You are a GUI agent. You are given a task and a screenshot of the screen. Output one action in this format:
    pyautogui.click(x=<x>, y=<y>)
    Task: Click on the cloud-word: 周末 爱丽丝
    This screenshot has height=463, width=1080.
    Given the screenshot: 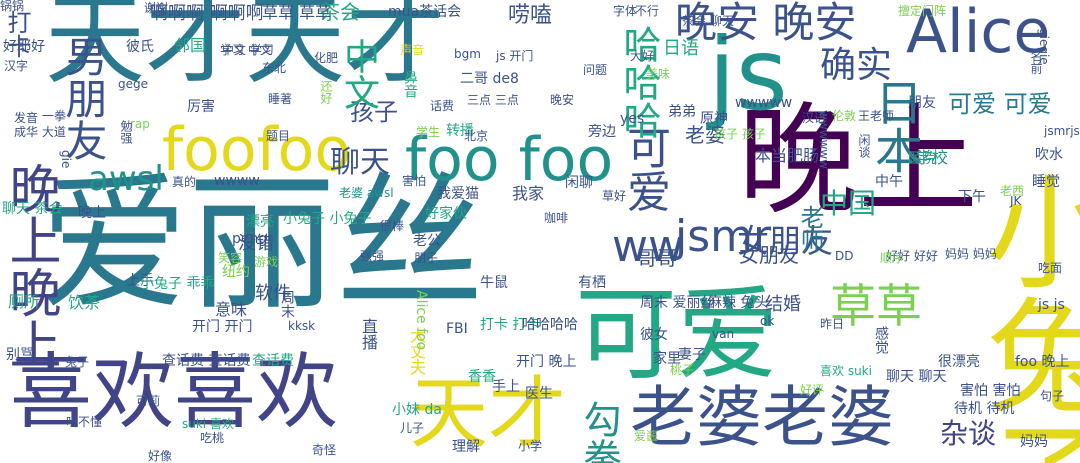 What is the action you would take?
    pyautogui.click(x=677, y=303)
    